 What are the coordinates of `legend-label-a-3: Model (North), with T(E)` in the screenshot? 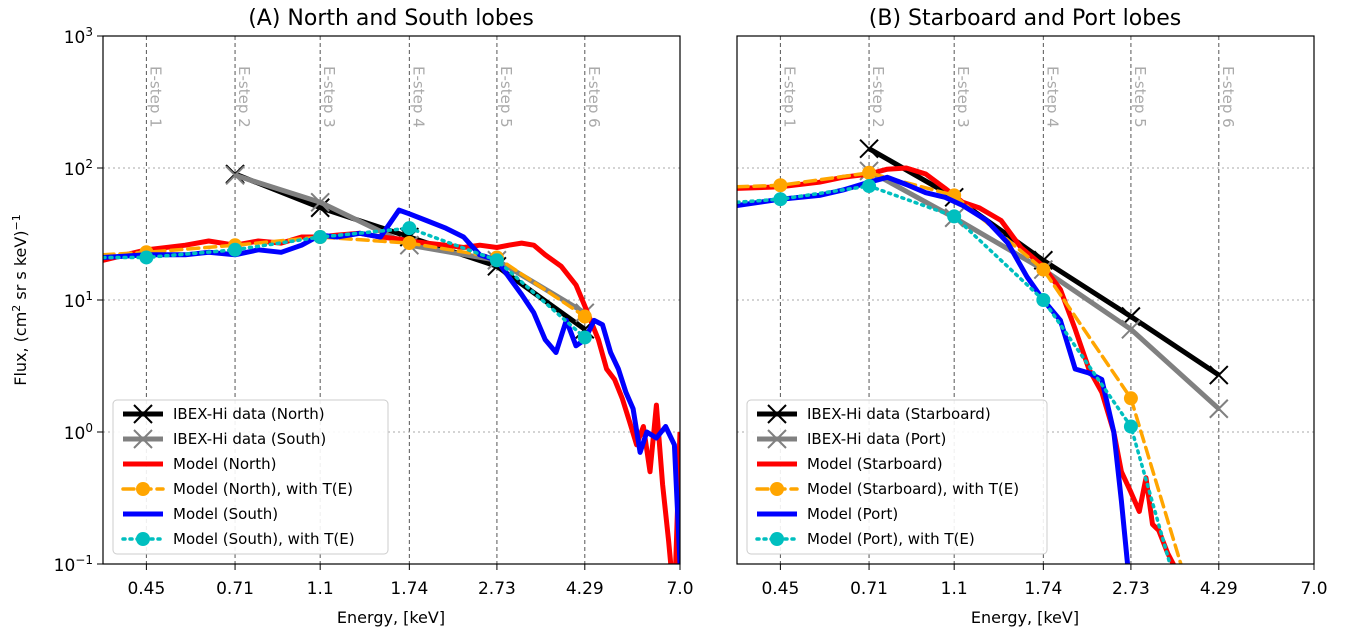 It's located at (263, 489).